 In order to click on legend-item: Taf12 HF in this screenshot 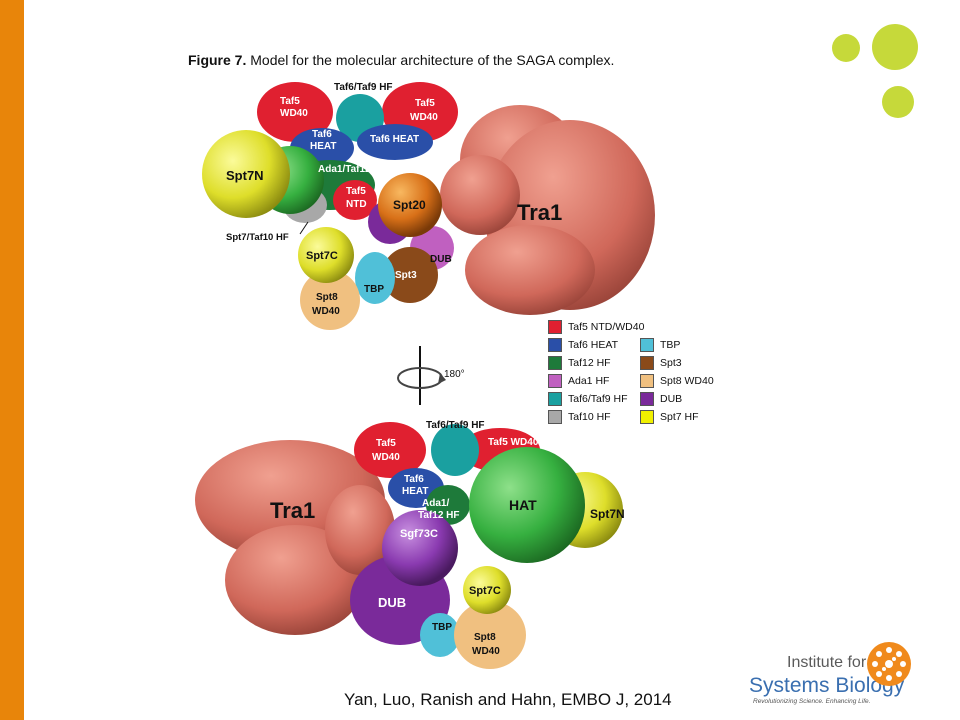, I will do `click(579, 363)`.